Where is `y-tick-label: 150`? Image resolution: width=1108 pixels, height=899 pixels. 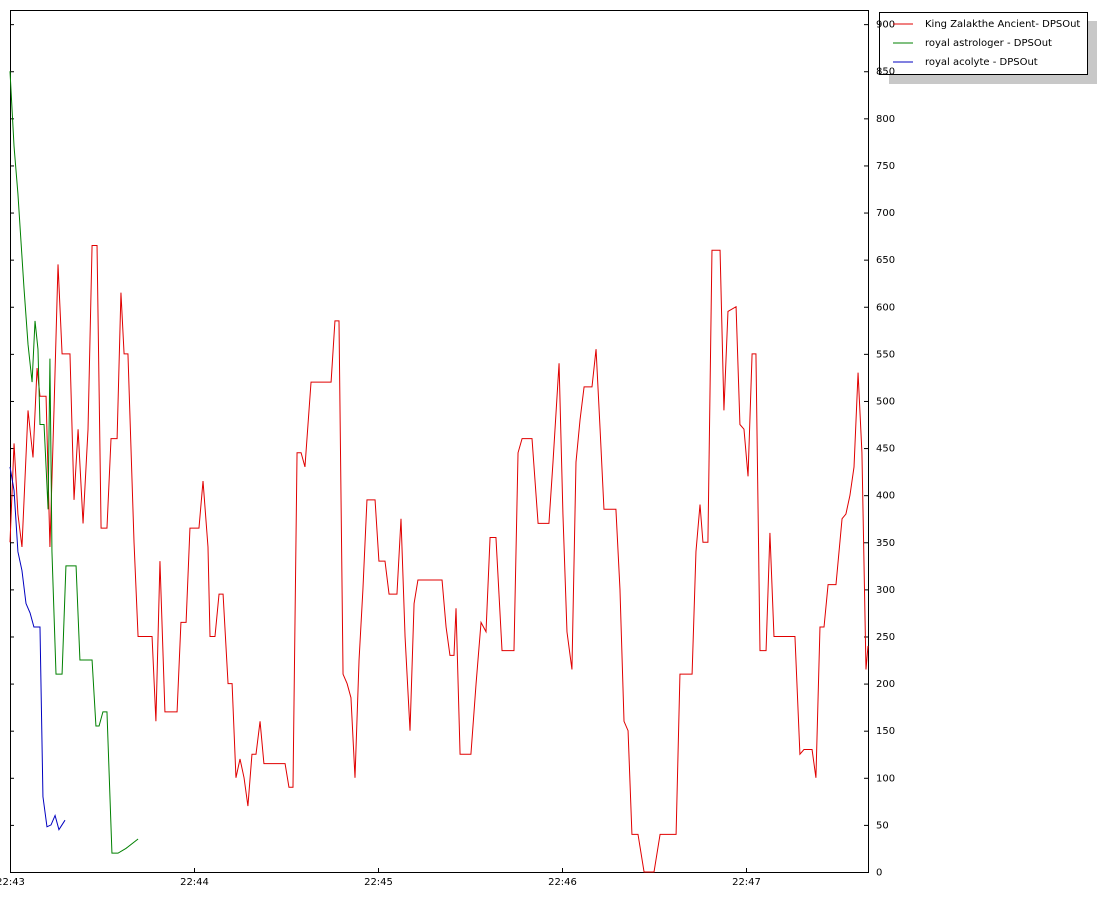 y-tick-label: 150 is located at coordinates (885, 731).